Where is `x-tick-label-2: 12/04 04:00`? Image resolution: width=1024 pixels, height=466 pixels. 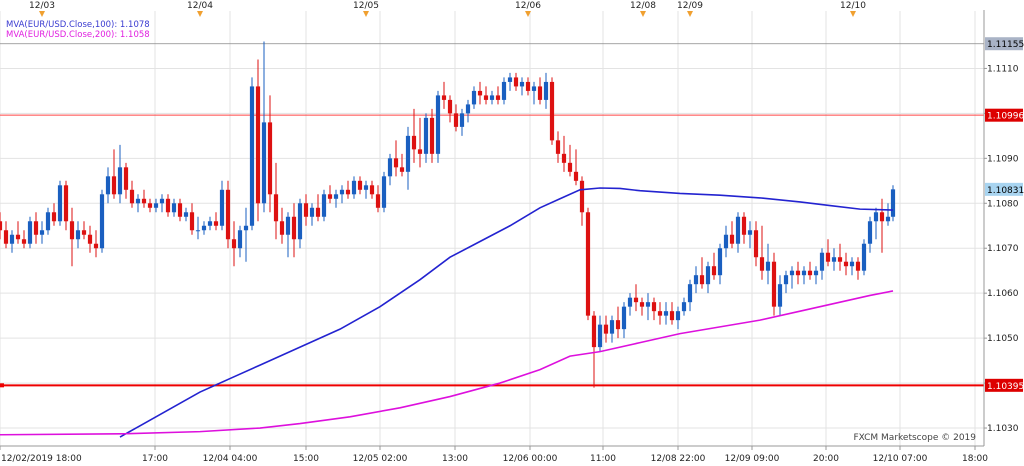 x-tick-label-2: 12/04 04:00 is located at coordinates (230, 459).